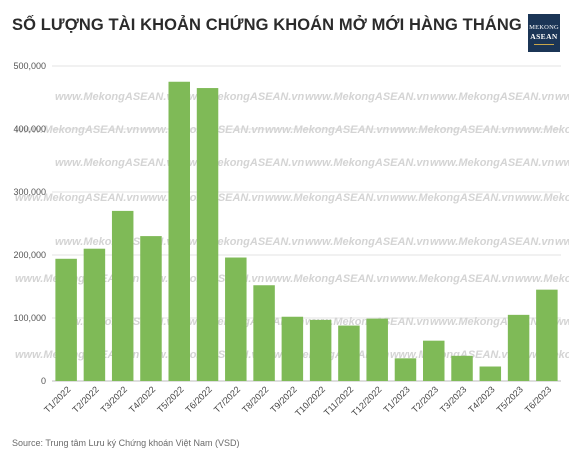 This screenshot has width=569, height=457. What do you see at coordinates (114, 399) in the screenshot?
I see `x-tick-label: T3/2022` at bounding box center [114, 399].